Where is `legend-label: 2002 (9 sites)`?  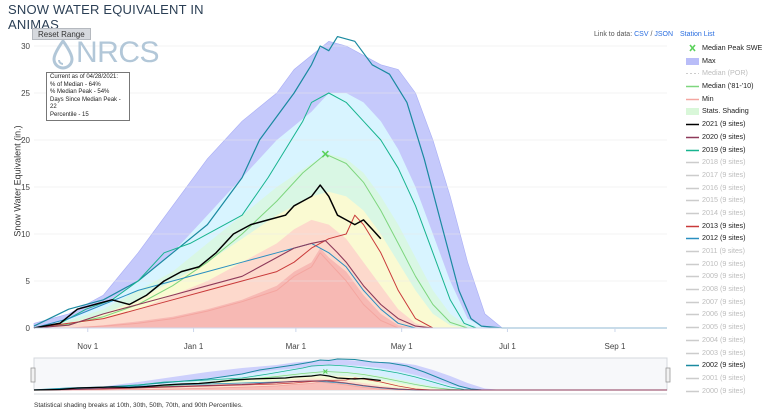 legend-label: 2002 (9 sites) is located at coordinates (724, 365).